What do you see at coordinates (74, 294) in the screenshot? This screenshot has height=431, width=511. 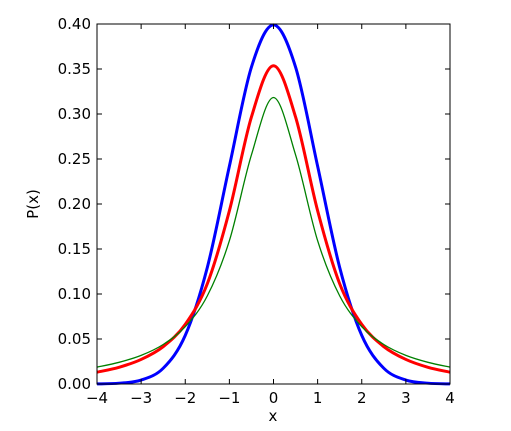 I see `y-tick-label: 0.10` at bounding box center [74, 294].